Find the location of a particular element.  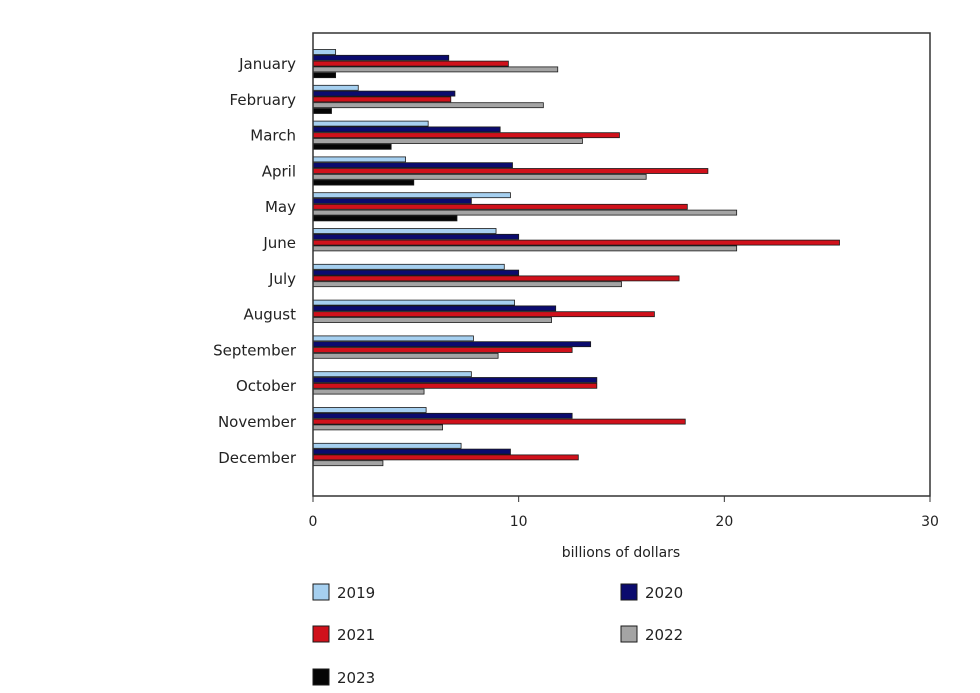

bar-january-2022 is located at coordinates (435, 69).